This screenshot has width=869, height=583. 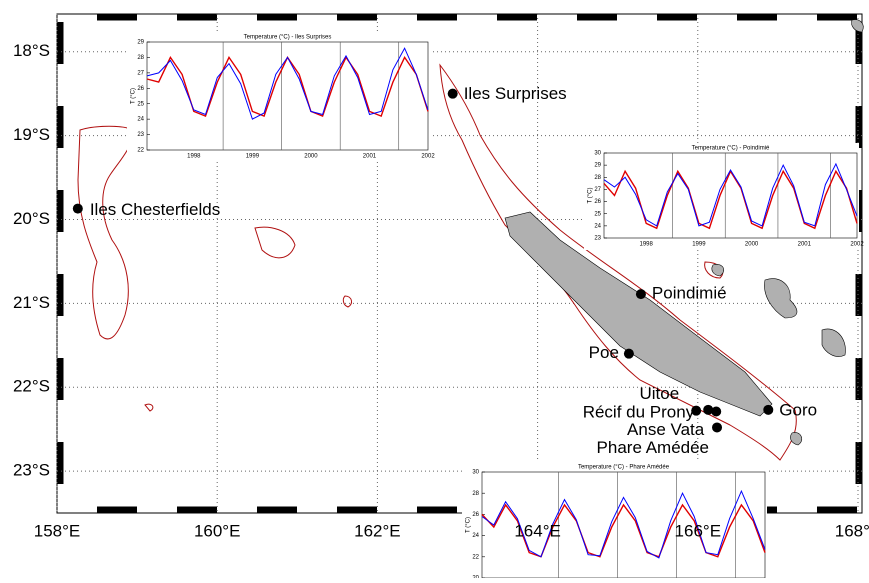 I want to click on site-label: Récif du Prony, so click(x=639, y=411).